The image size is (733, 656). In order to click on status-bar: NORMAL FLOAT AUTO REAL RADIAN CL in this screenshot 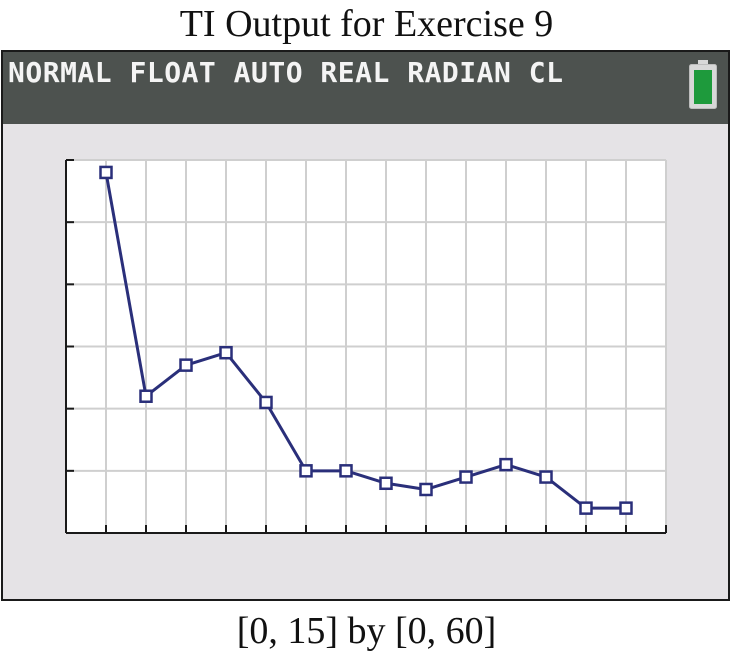, I will do `click(365, 88)`.